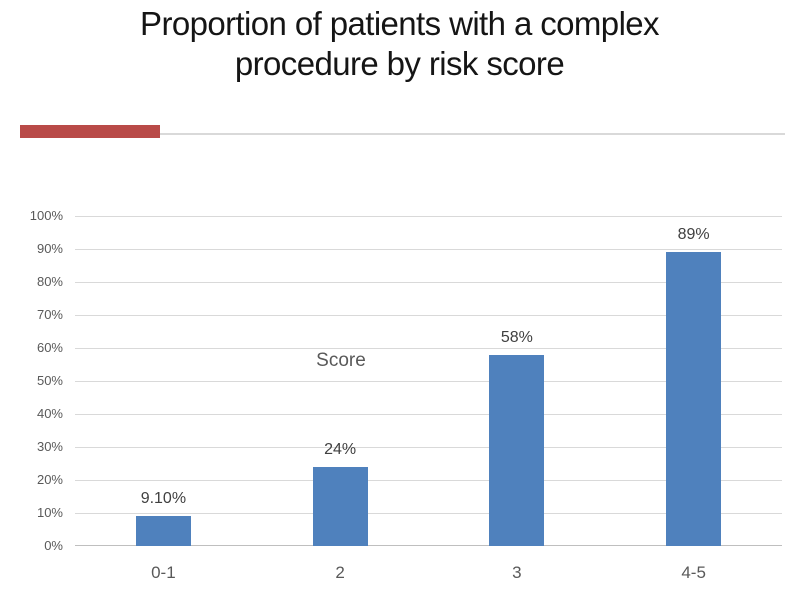  I want to click on y-axis-tick-label: 50%, so click(49, 380).